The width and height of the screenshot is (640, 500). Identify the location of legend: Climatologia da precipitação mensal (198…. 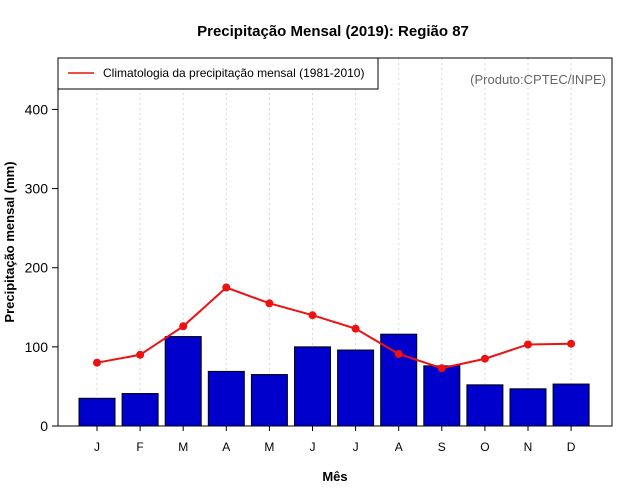
(218, 73).